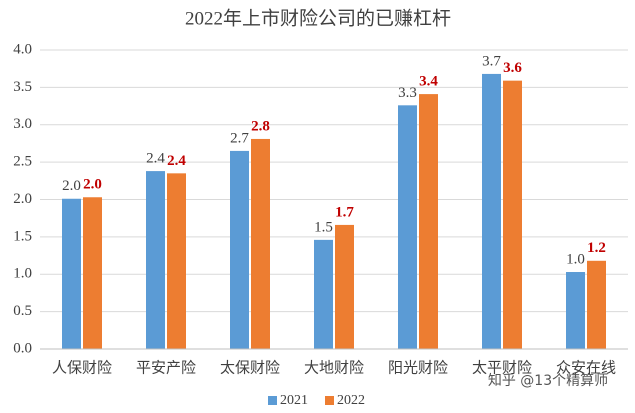  I want to click on legend-label: 2022, so click(351, 400).